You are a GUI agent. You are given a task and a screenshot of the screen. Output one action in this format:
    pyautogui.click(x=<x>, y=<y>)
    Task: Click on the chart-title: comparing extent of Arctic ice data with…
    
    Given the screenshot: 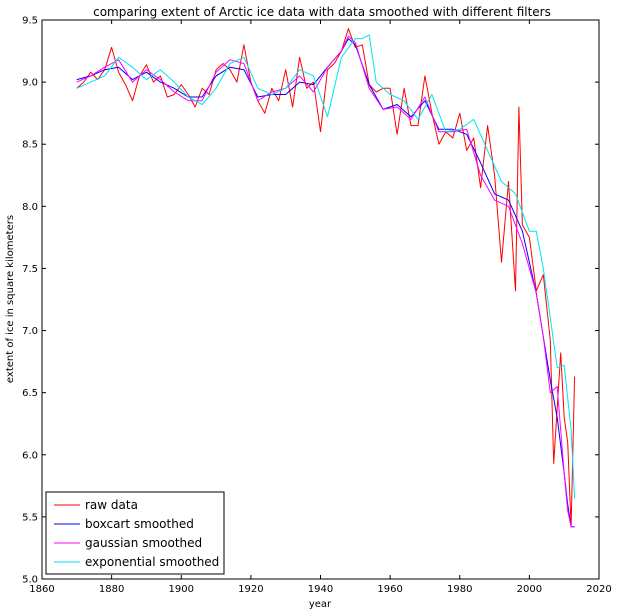 What is the action you would take?
    pyautogui.click(x=322, y=12)
    